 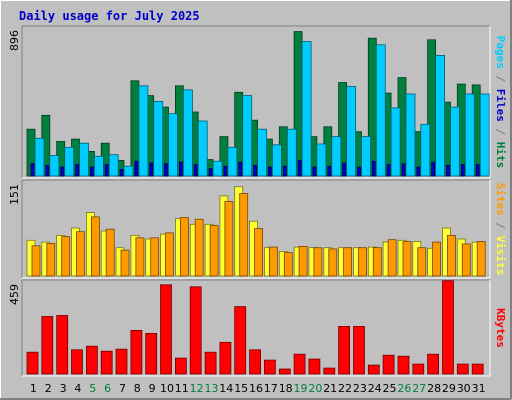 What do you see at coordinates (197, 388) in the screenshot?
I see `day-label-12: 12` at bounding box center [197, 388].